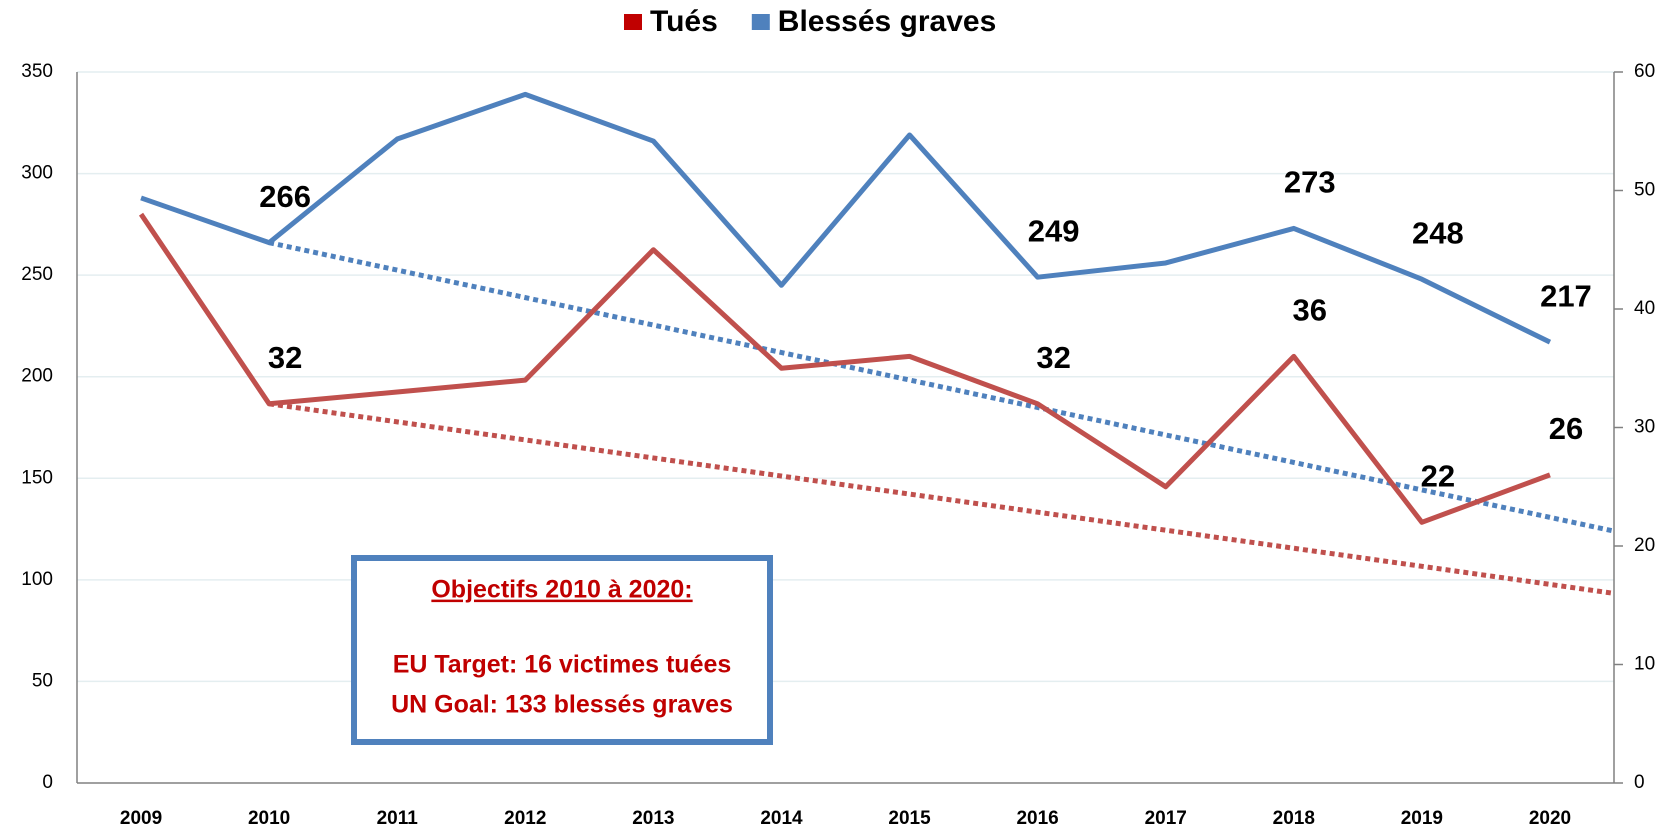 The image size is (1680, 831). What do you see at coordinates (781, 818) in the screenshot?
I see `x-tick-label: 2014` at bounding box center [781, 818].